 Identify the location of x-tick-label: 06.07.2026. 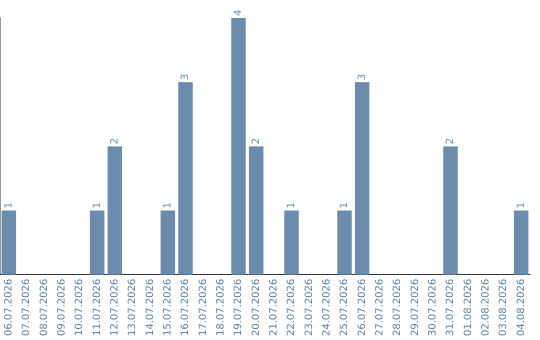
(8, 307).